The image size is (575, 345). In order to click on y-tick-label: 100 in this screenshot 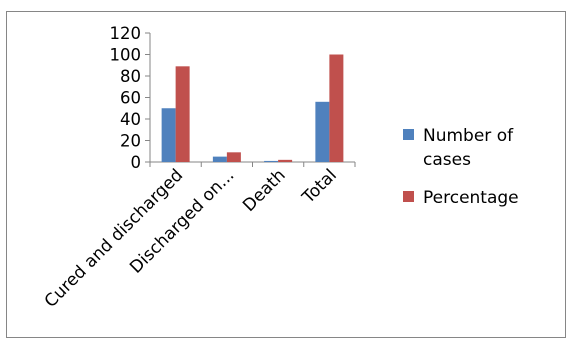, I will do `click(126, 55)`.